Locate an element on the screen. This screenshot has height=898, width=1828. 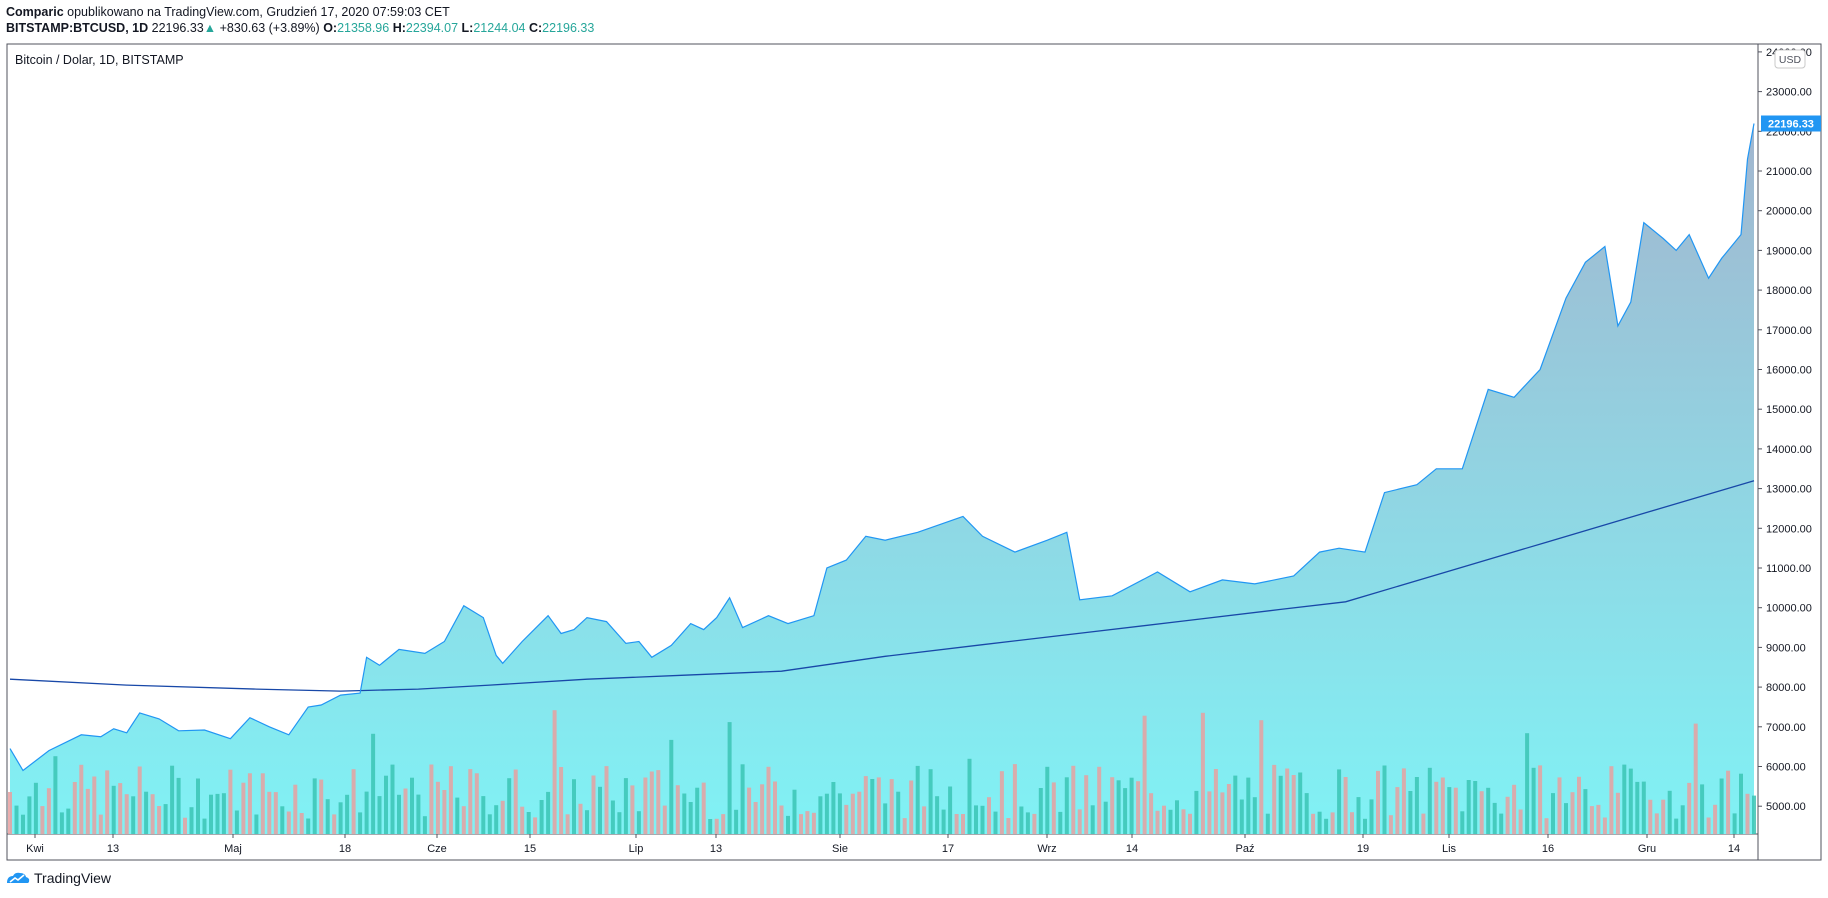
high-label: H: is located at coordinates (399, 28).